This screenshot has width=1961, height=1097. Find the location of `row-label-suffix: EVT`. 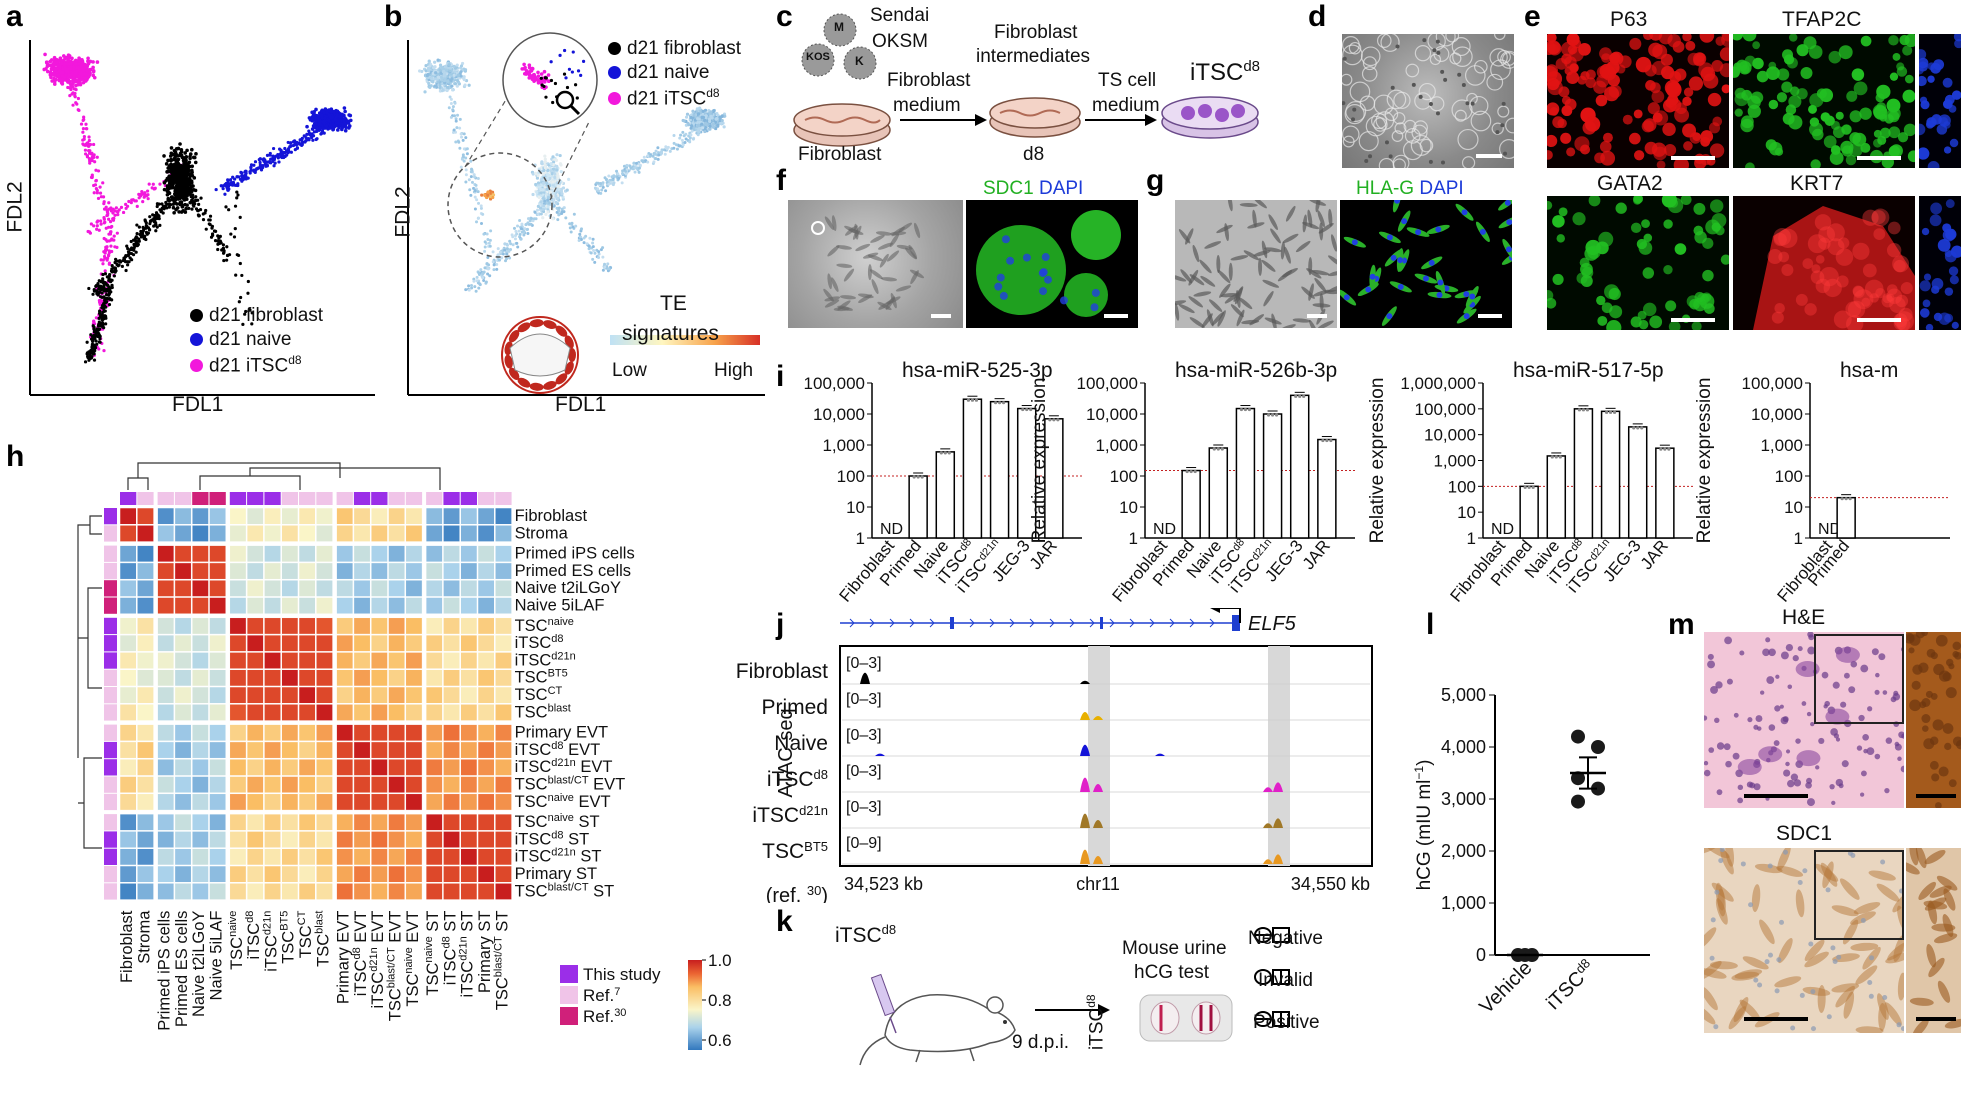

row-label-suffix: EVT is located at coordinates (607, 785).